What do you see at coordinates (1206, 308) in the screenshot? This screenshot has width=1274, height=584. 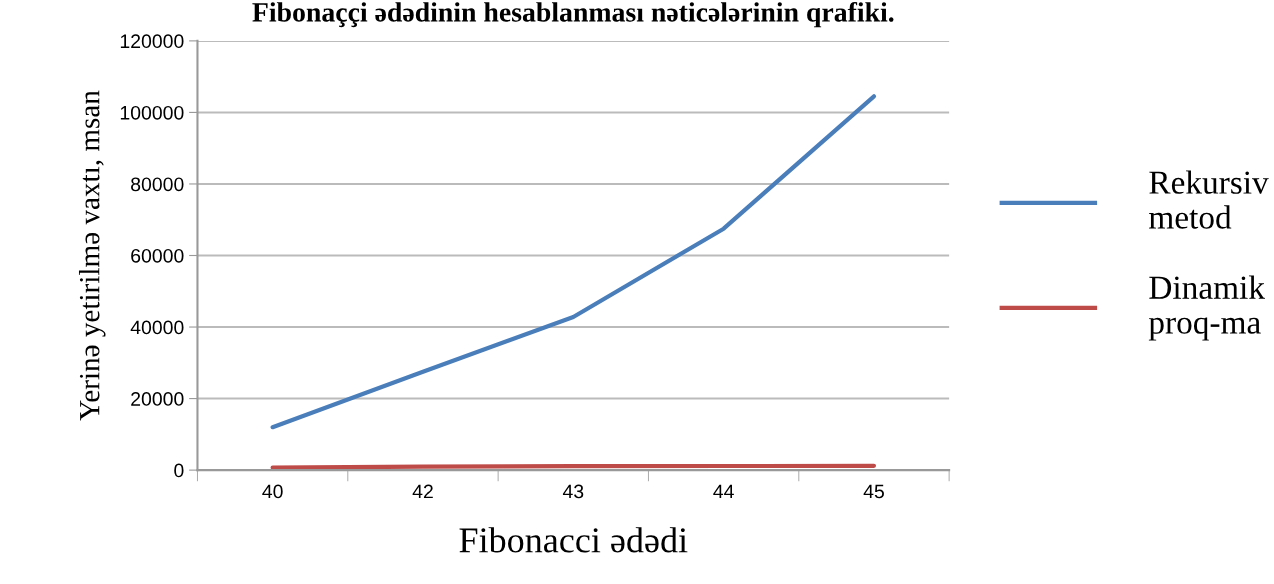 I see `legend-label: Dinamik proq-ma` at bounding box center [1206, 308].